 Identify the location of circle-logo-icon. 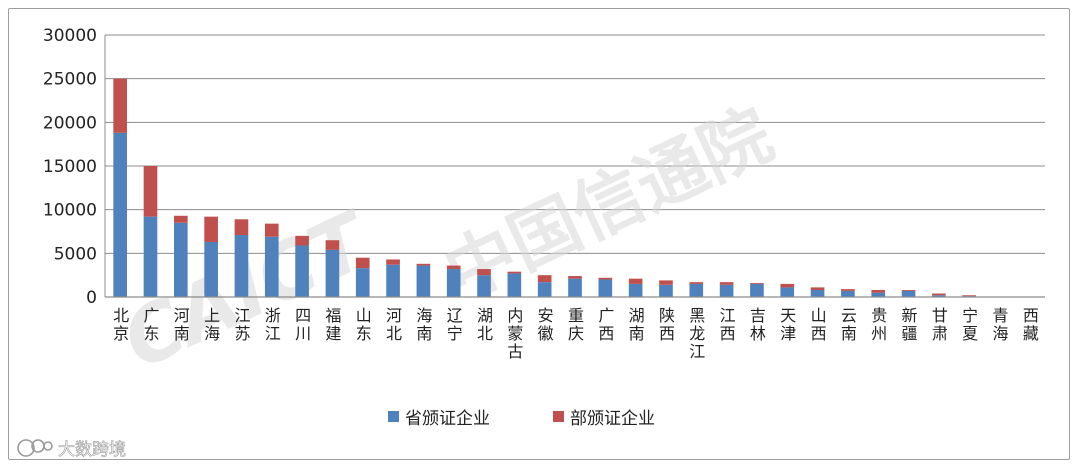
(35, 448).